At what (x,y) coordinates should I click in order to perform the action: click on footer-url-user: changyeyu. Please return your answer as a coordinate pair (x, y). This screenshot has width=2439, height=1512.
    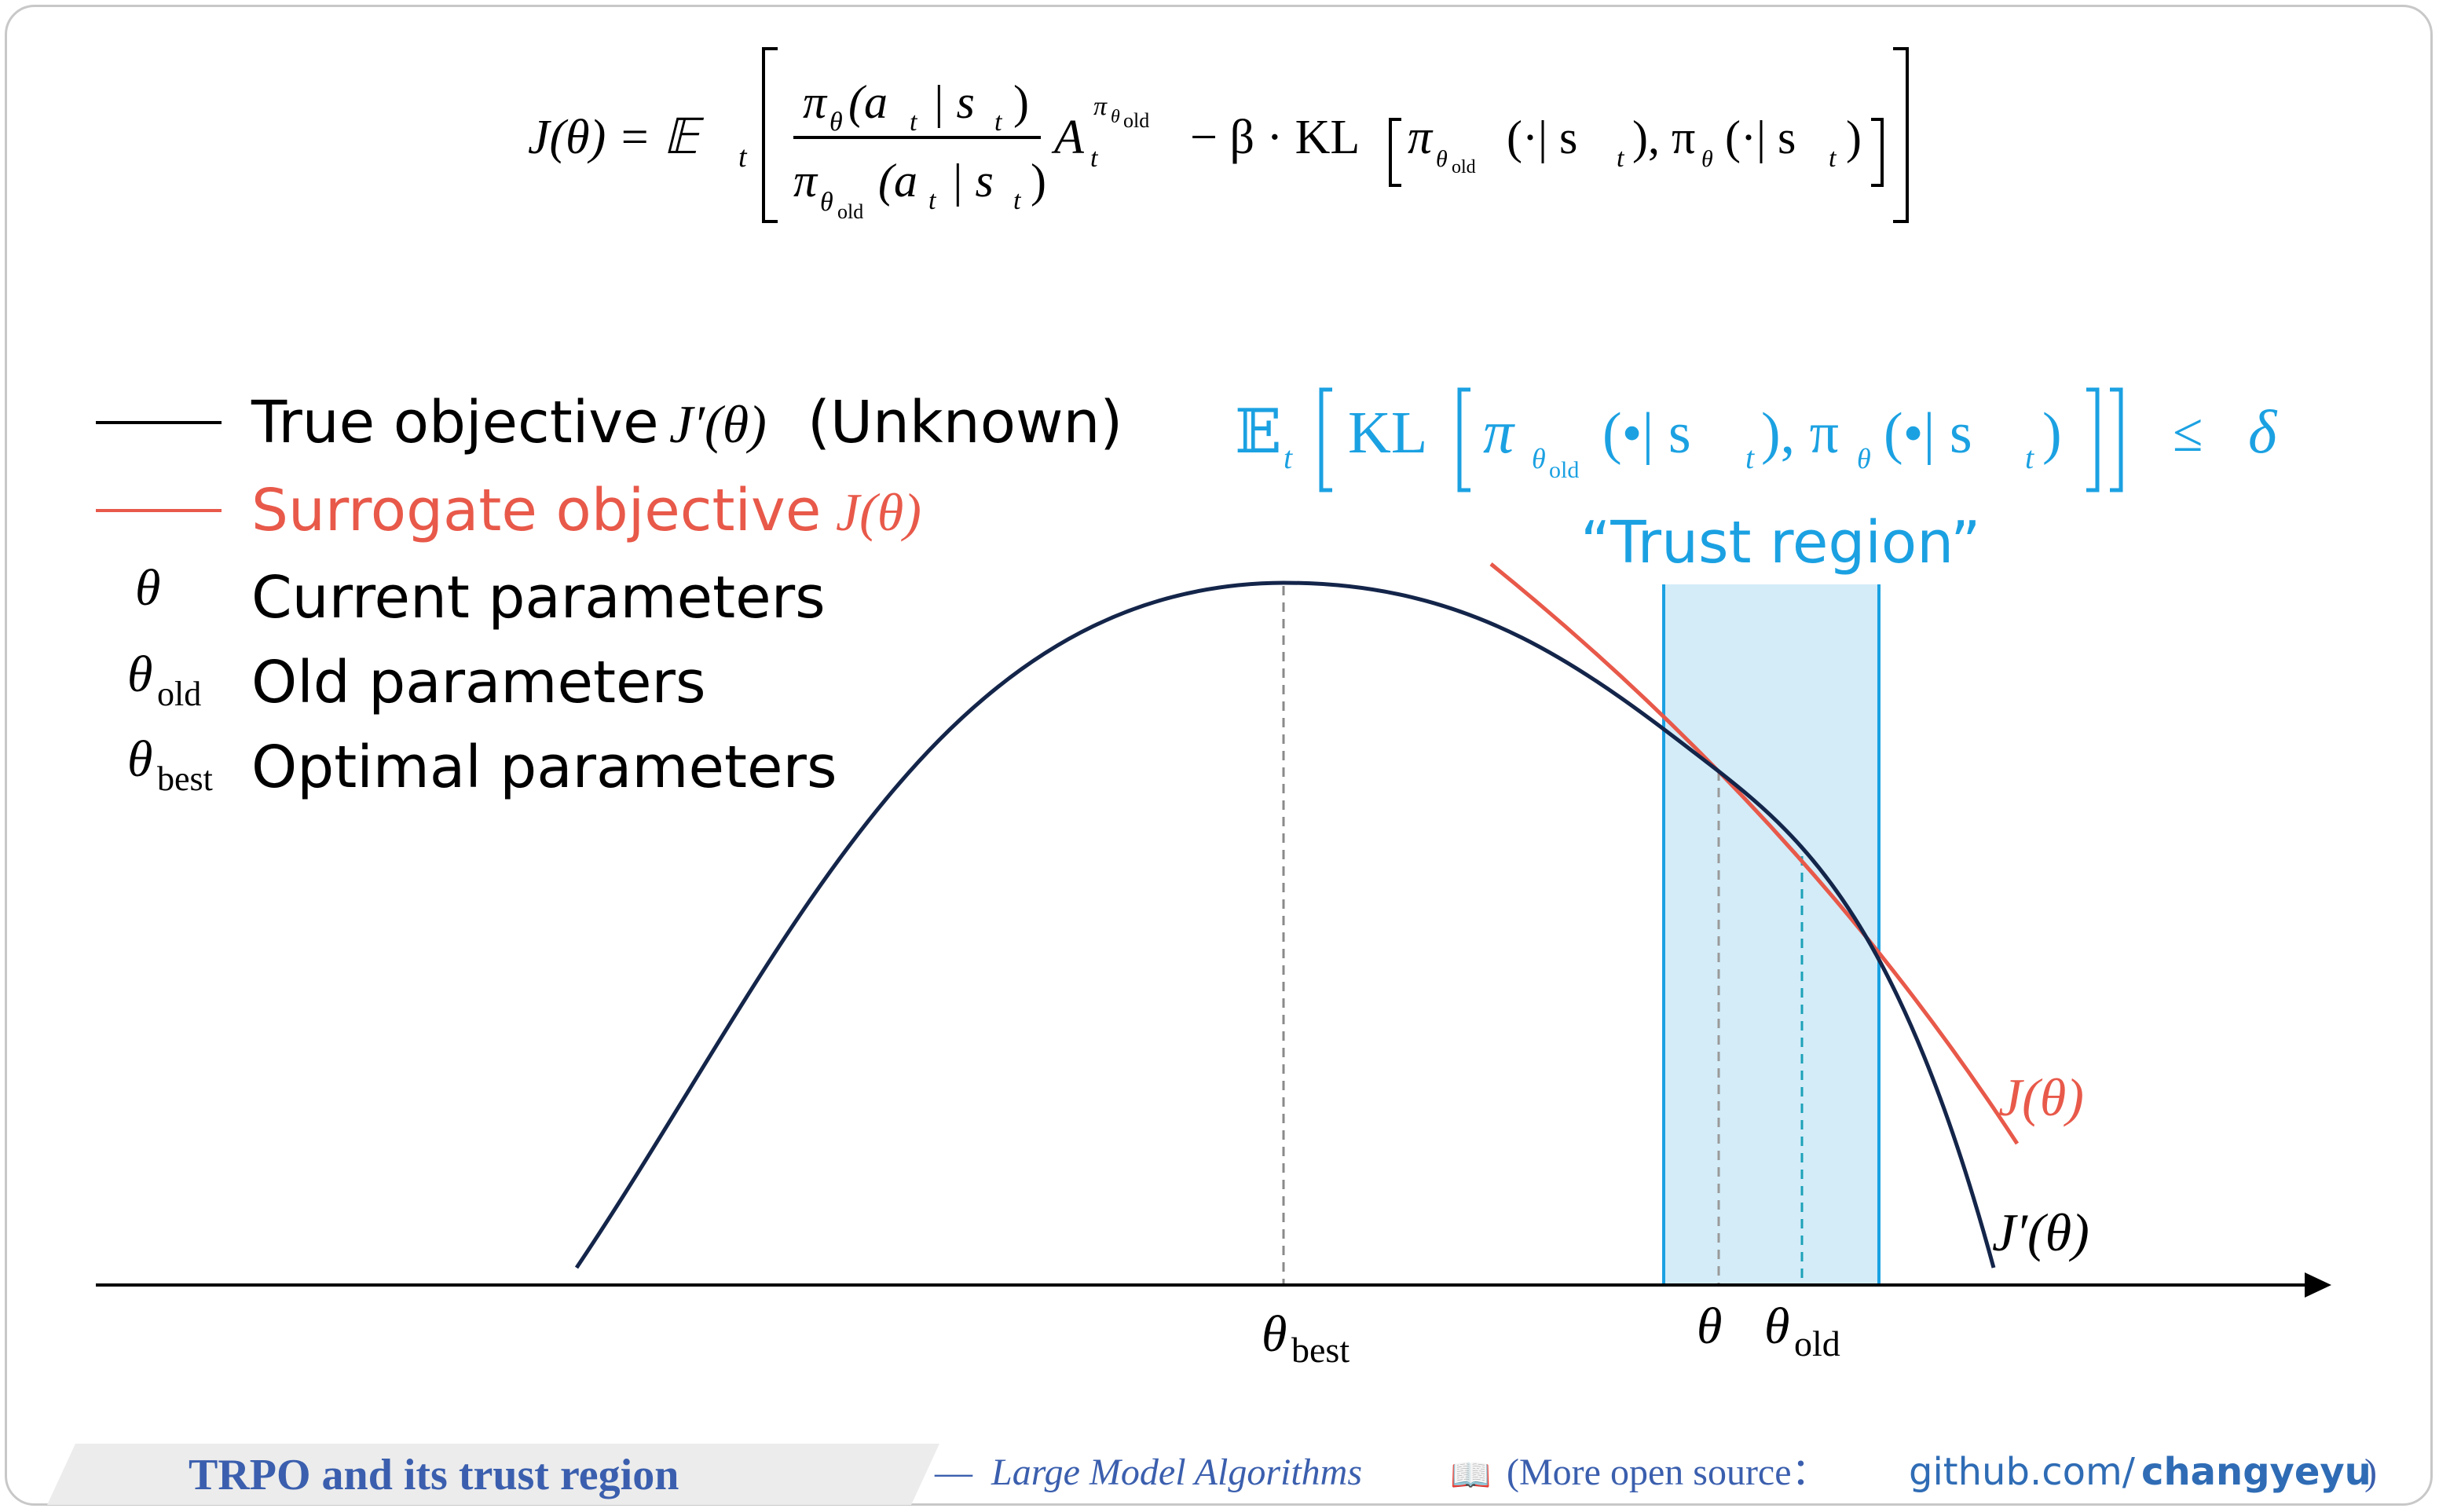
    Looking at the image, I should click on (2256, 1472).